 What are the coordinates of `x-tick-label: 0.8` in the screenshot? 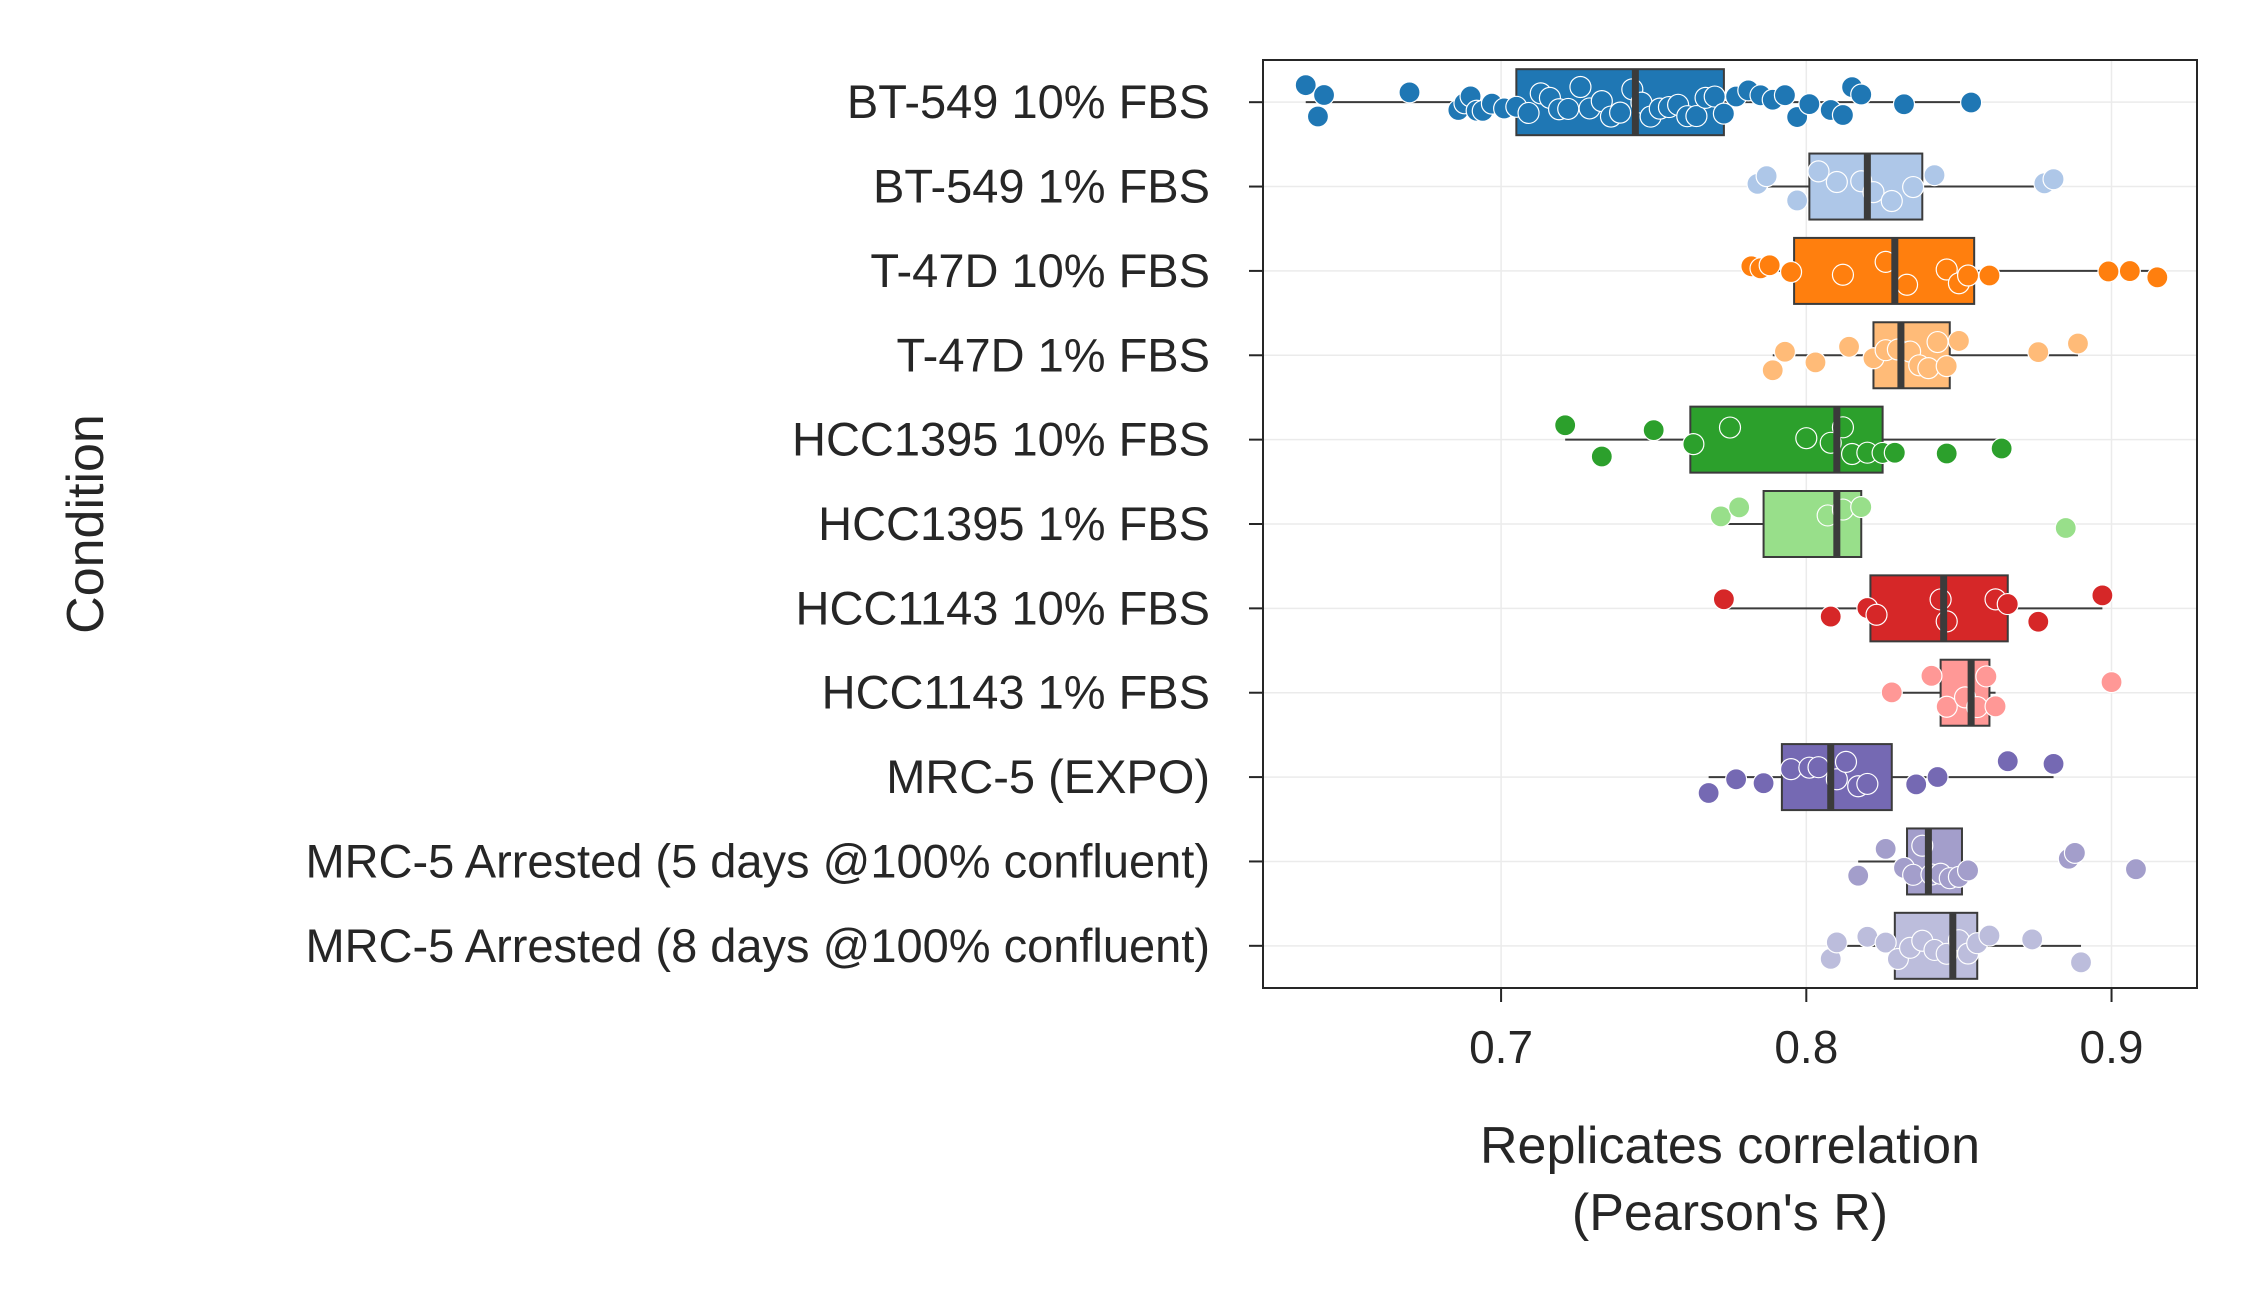 It's located at (1806, 1047).